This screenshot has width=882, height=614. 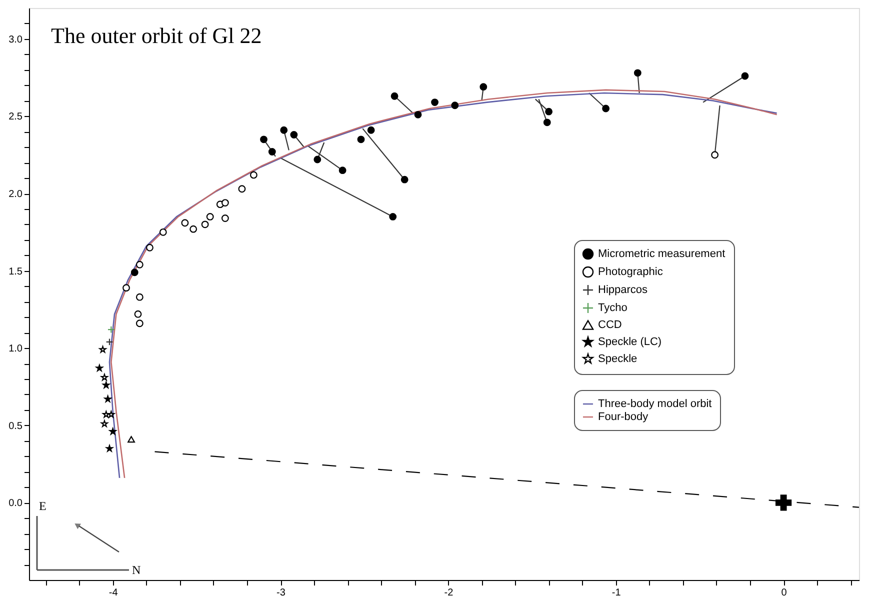 What do you see at coordinates (784, 593) in the screenshot?
I see `x-tick-label: 0` at bounding box center [784, 593].